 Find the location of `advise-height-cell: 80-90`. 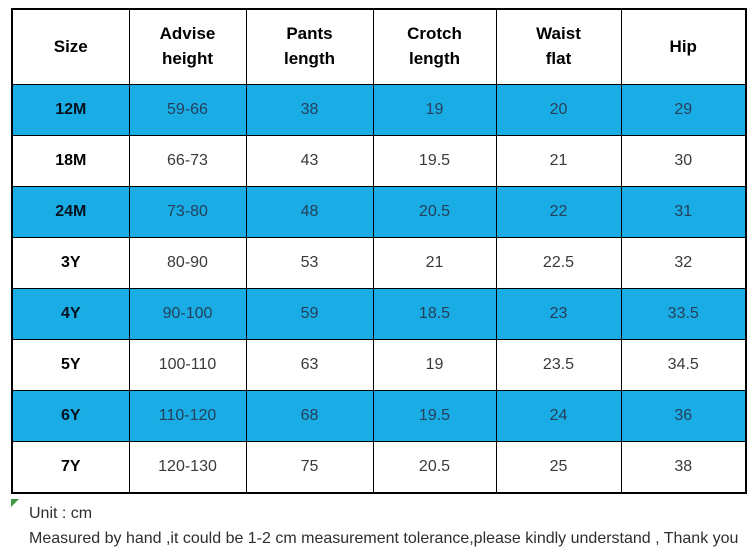

advise-height-cell: 80-90 is located at coordinates (187, 263).